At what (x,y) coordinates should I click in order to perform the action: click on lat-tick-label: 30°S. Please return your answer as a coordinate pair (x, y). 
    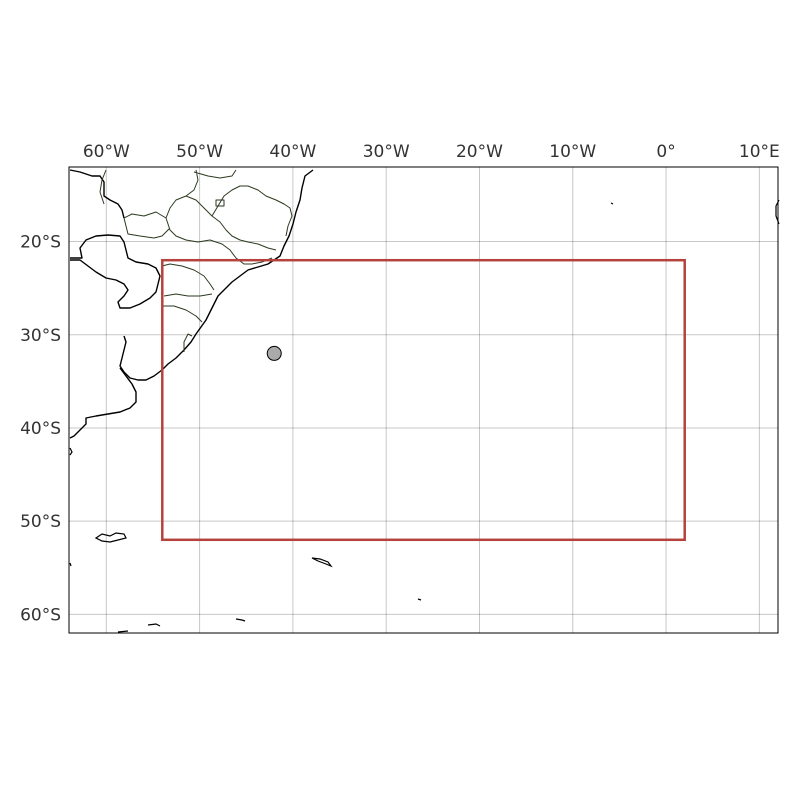
    Looking at the image, I should click on (40, 336).